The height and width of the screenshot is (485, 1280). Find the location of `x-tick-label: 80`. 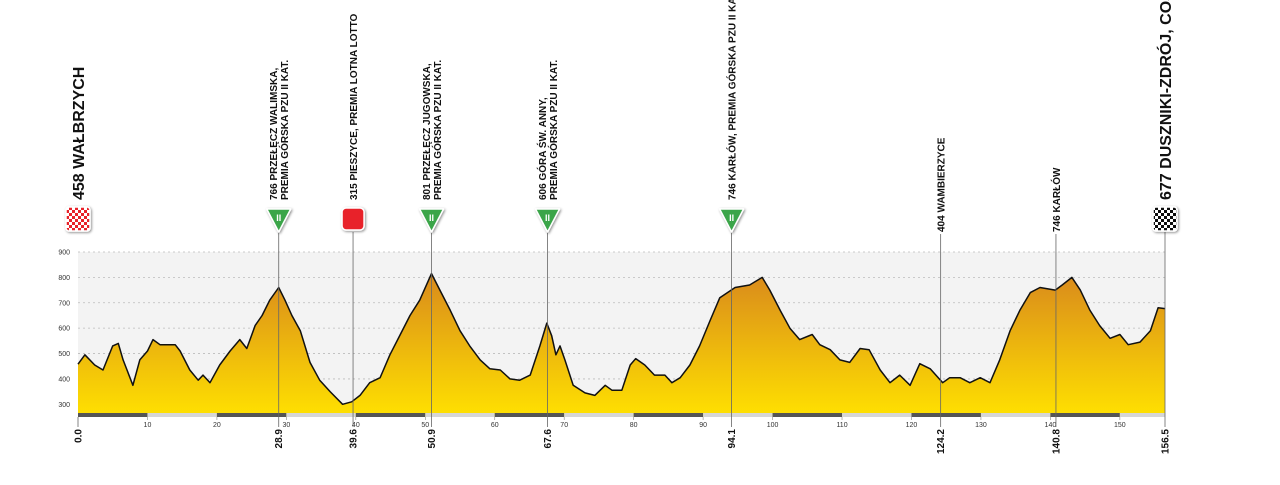

x-tick-label: 80 is located at coordinates (634, 425).